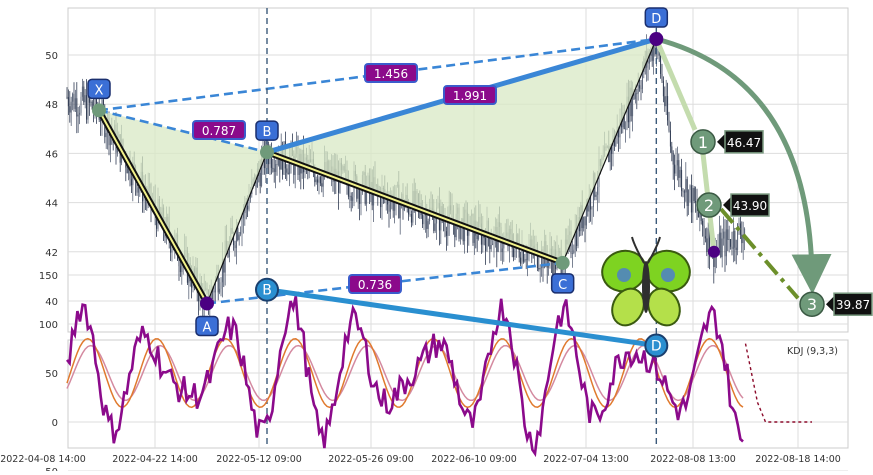 The height and width of the screenshot is (475, 873). What do you see at coordinates (267, 291) in the screenshot?
I see `kdj-point-label: B` at bounding box center [267, 291].